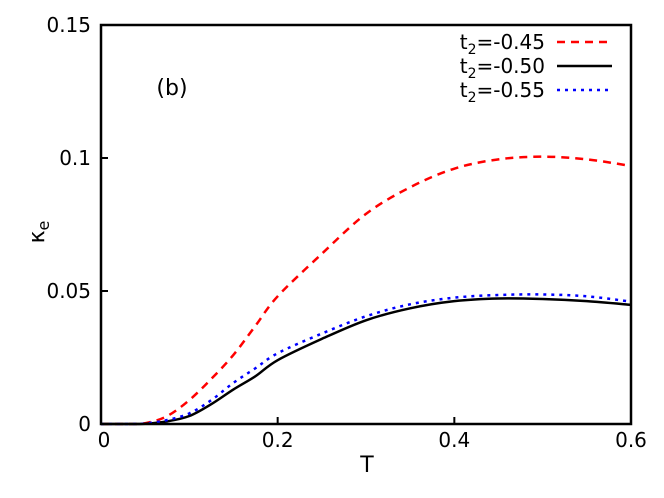 This screenshot has height=498, width=664. I want to click on legend-label: t2=-0.55, so click(502, 92).